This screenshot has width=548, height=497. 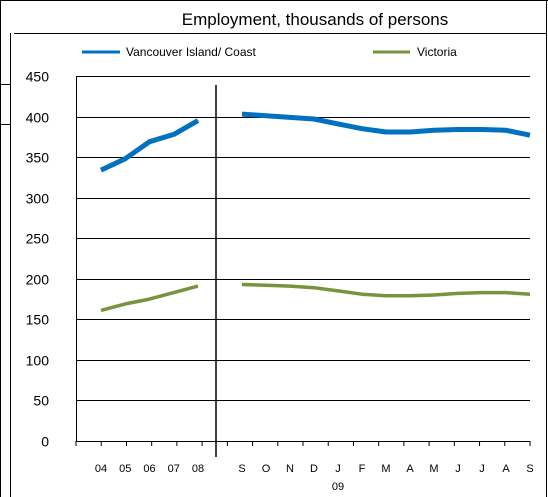 What do you see at coordinates (315, 19) in the screenshot?
I see `chart-title: Employment, thousands of persons` at bounding box center [315, 19].